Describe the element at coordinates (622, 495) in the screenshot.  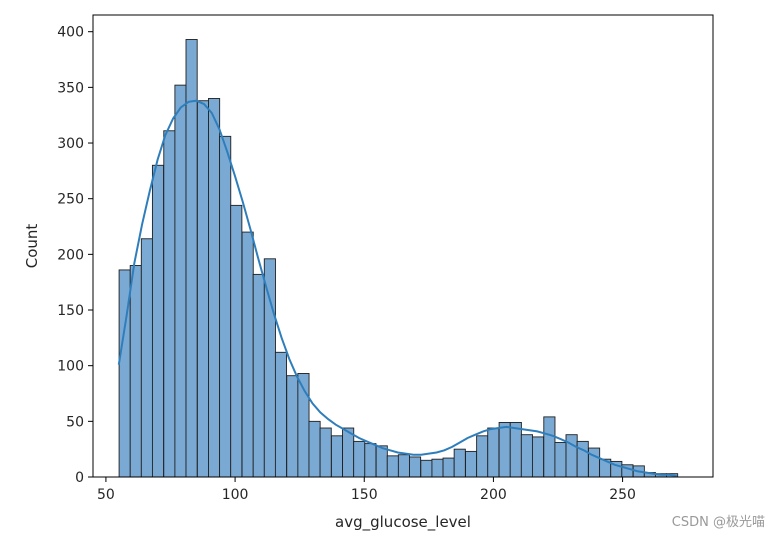
I see `x-tick-label: 250` at that location.